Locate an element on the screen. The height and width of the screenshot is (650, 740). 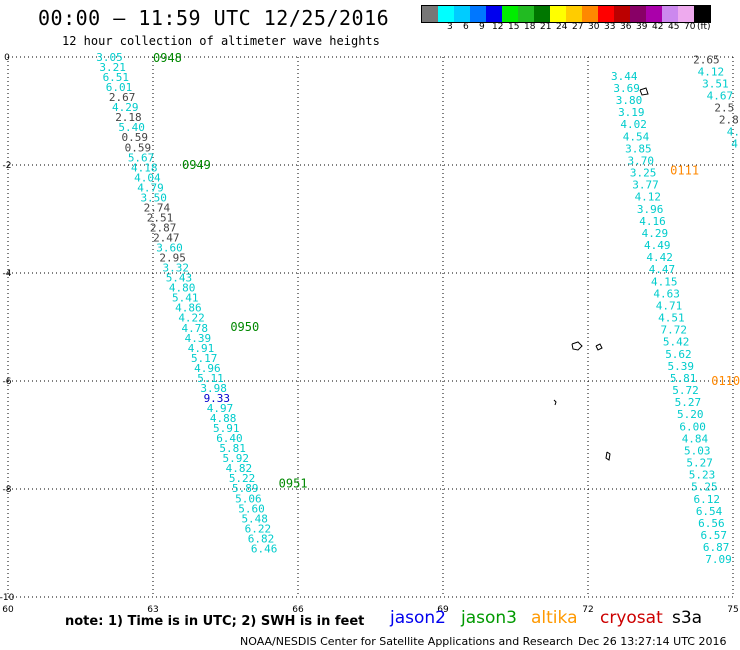
swh-value: 5.23 is located at coordinates (702, 475).